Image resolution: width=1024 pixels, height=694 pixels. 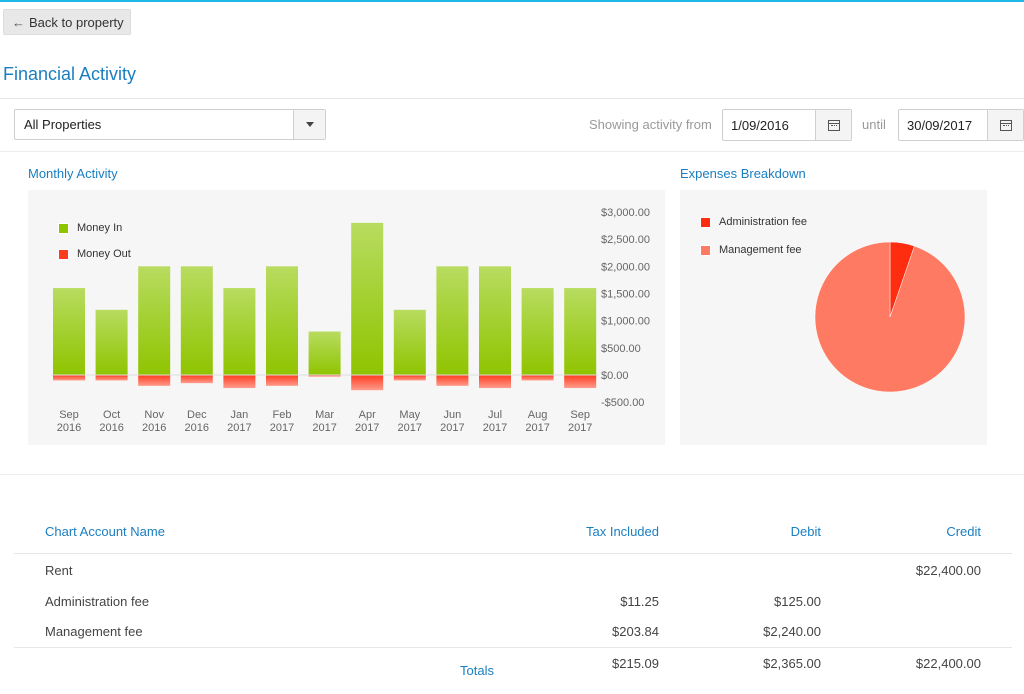 What do you see at coordinates (512, 1) in the screenshot?
I see `top-accent-bar` at bounding box center [512, 1].